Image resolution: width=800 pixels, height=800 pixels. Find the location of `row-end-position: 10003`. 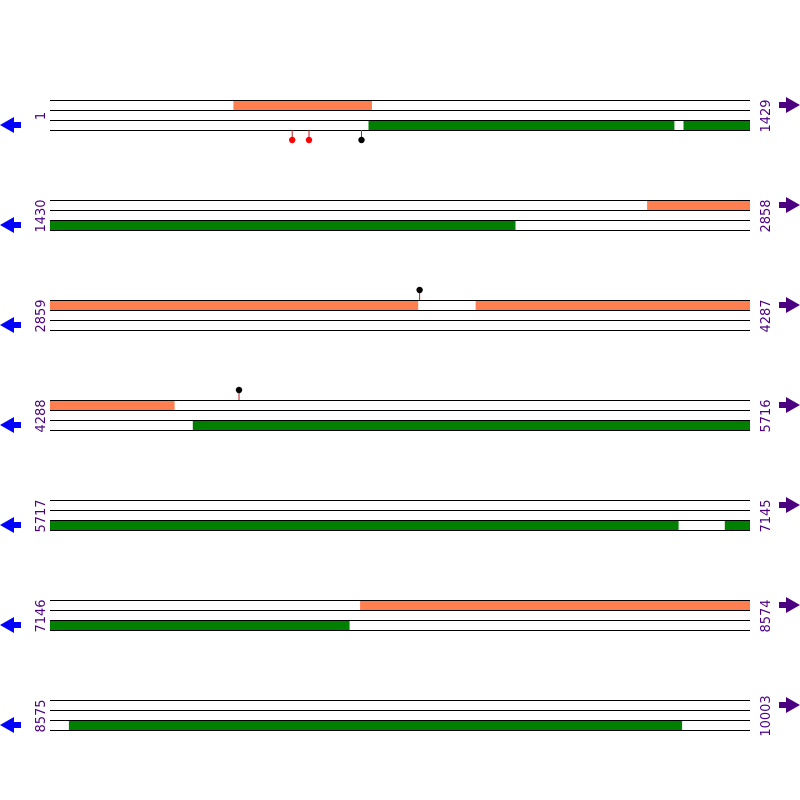

row-end-position: 10003 is located at coordinates (766, 715).